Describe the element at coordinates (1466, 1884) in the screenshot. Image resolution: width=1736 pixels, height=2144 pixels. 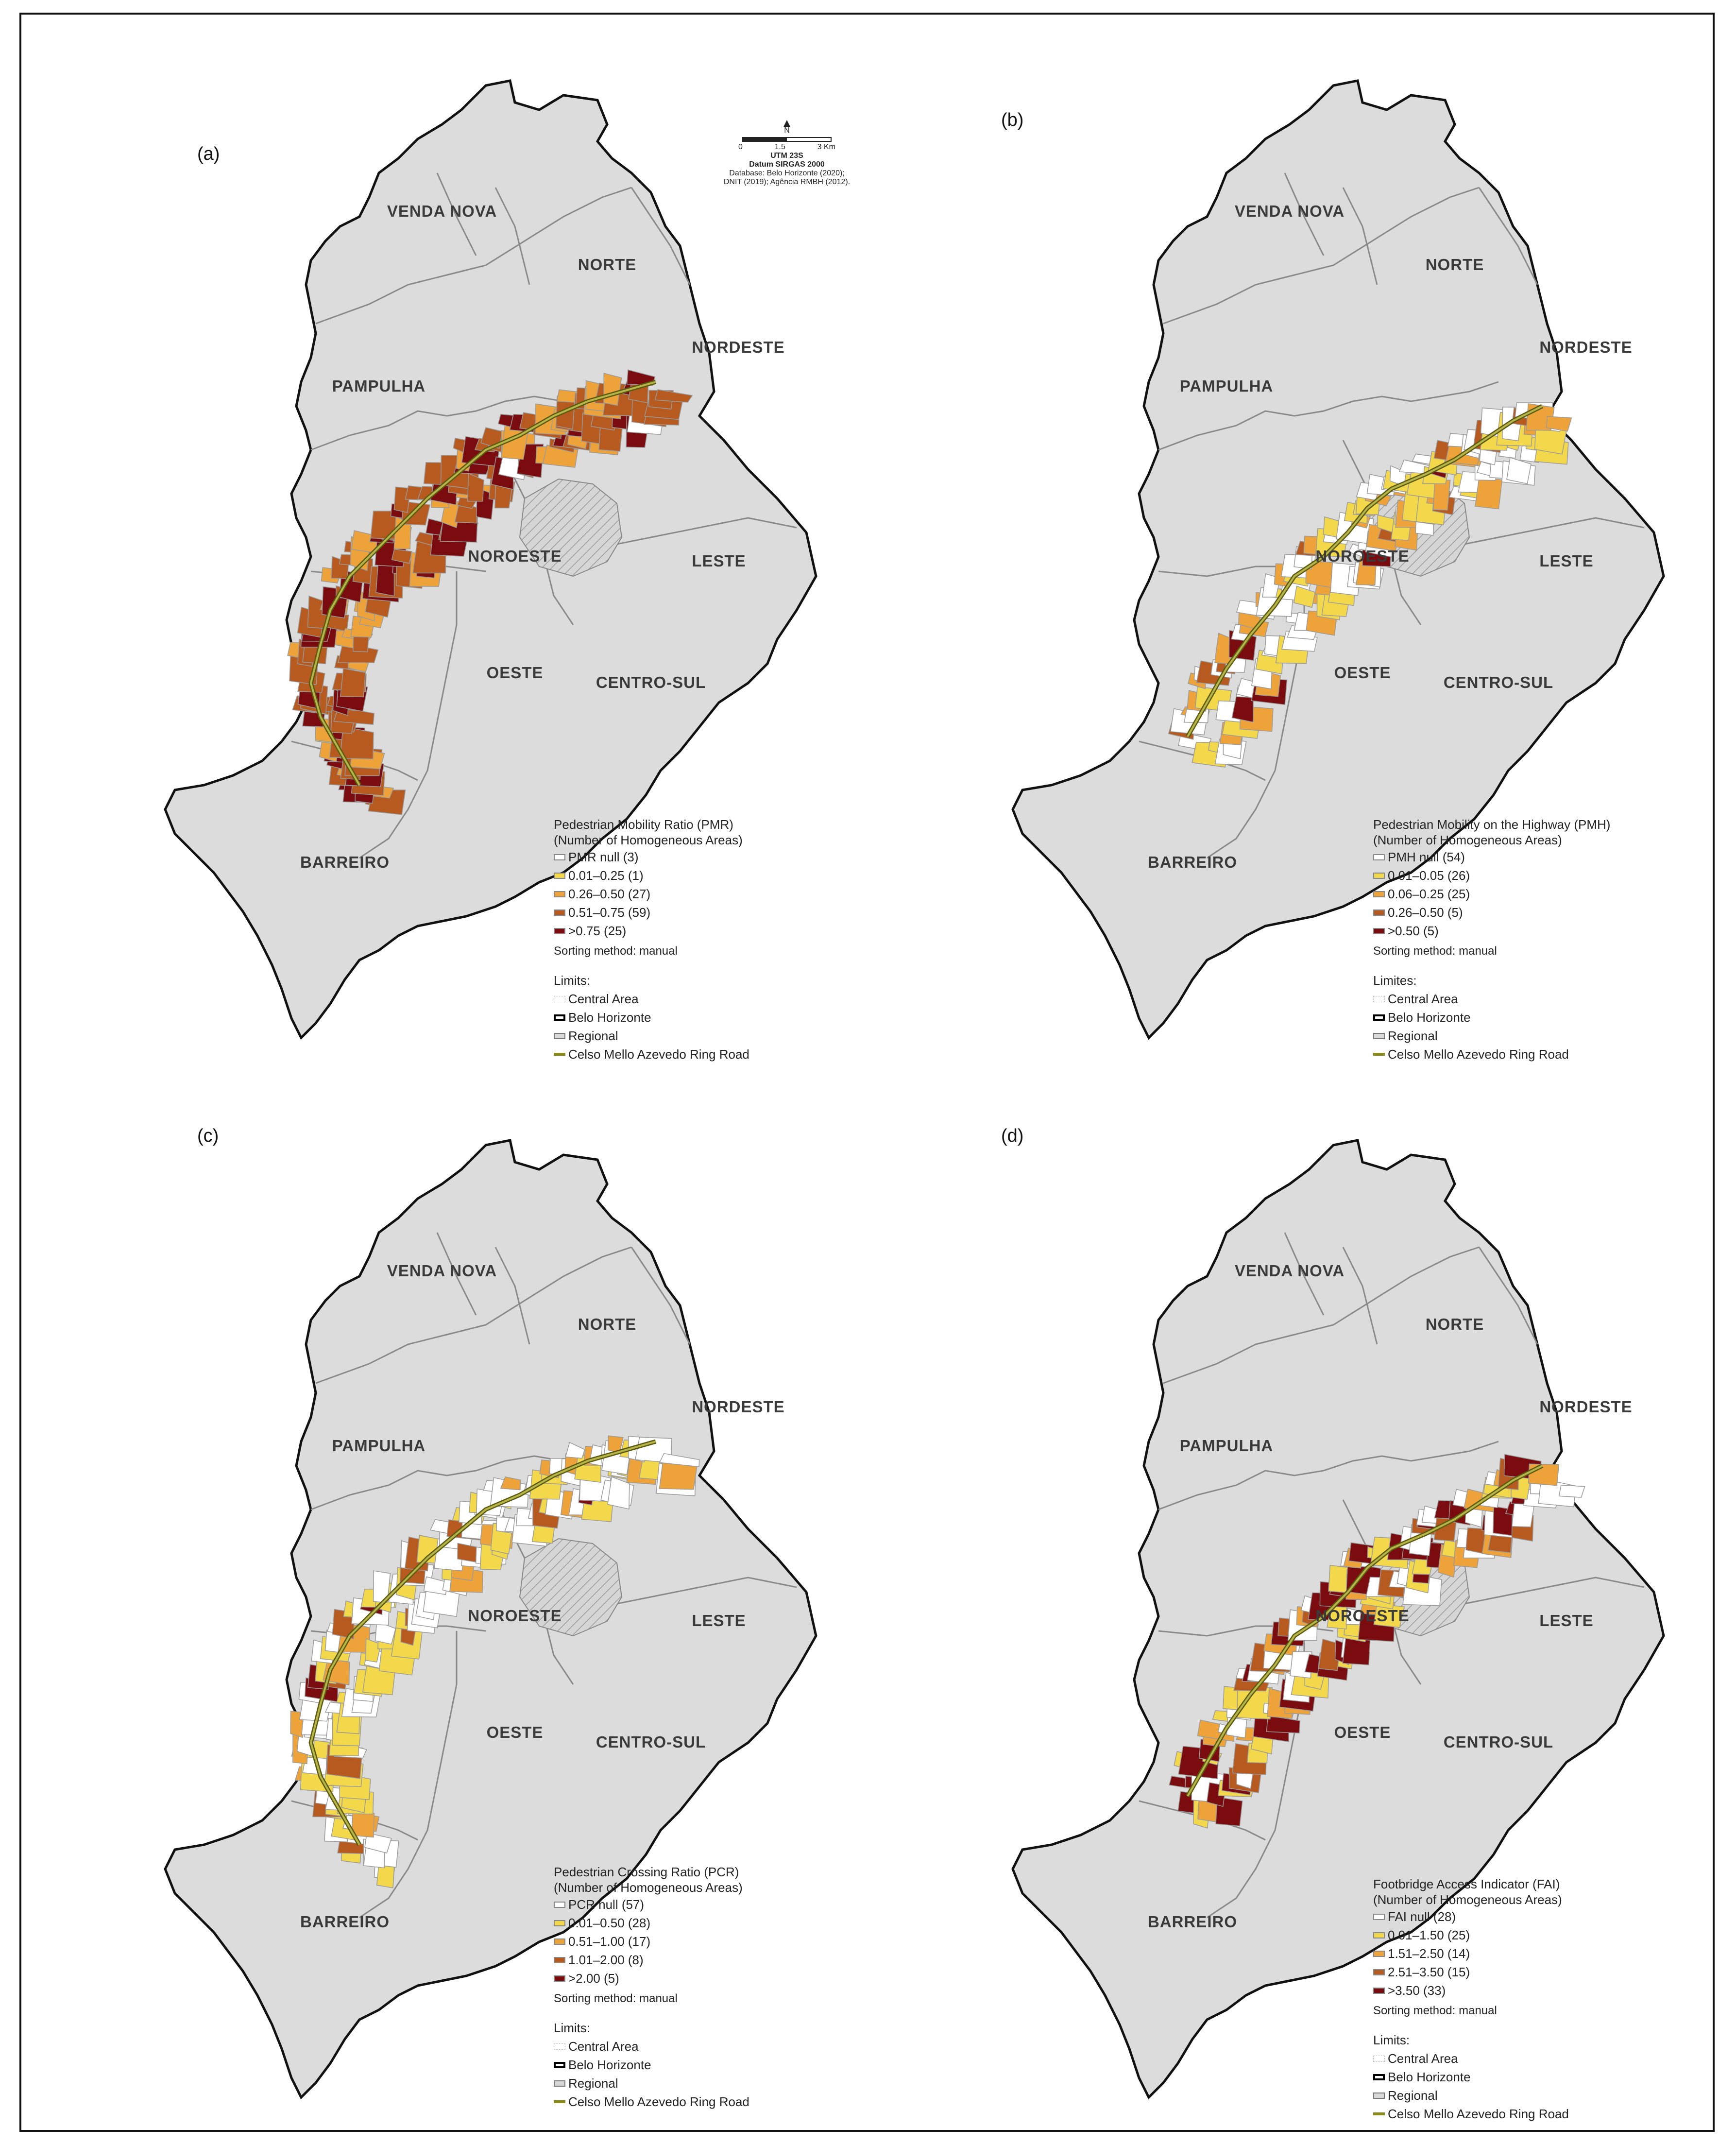
I see `legend-title: Footbridge Access Indicator (FAI)` at that location.